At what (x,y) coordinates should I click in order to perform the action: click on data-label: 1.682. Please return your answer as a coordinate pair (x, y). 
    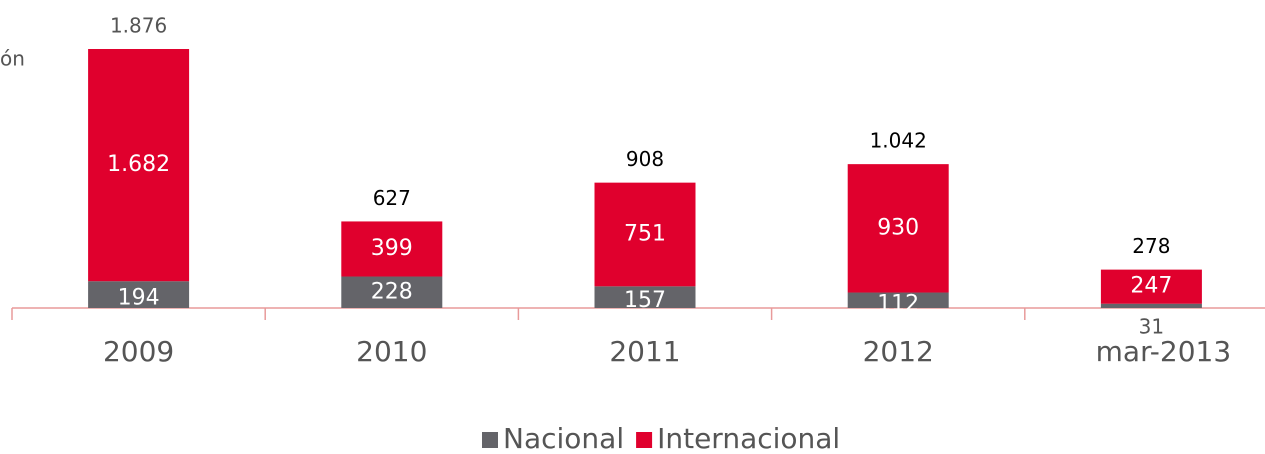
    Looking at the image, I should click on (138, 164).